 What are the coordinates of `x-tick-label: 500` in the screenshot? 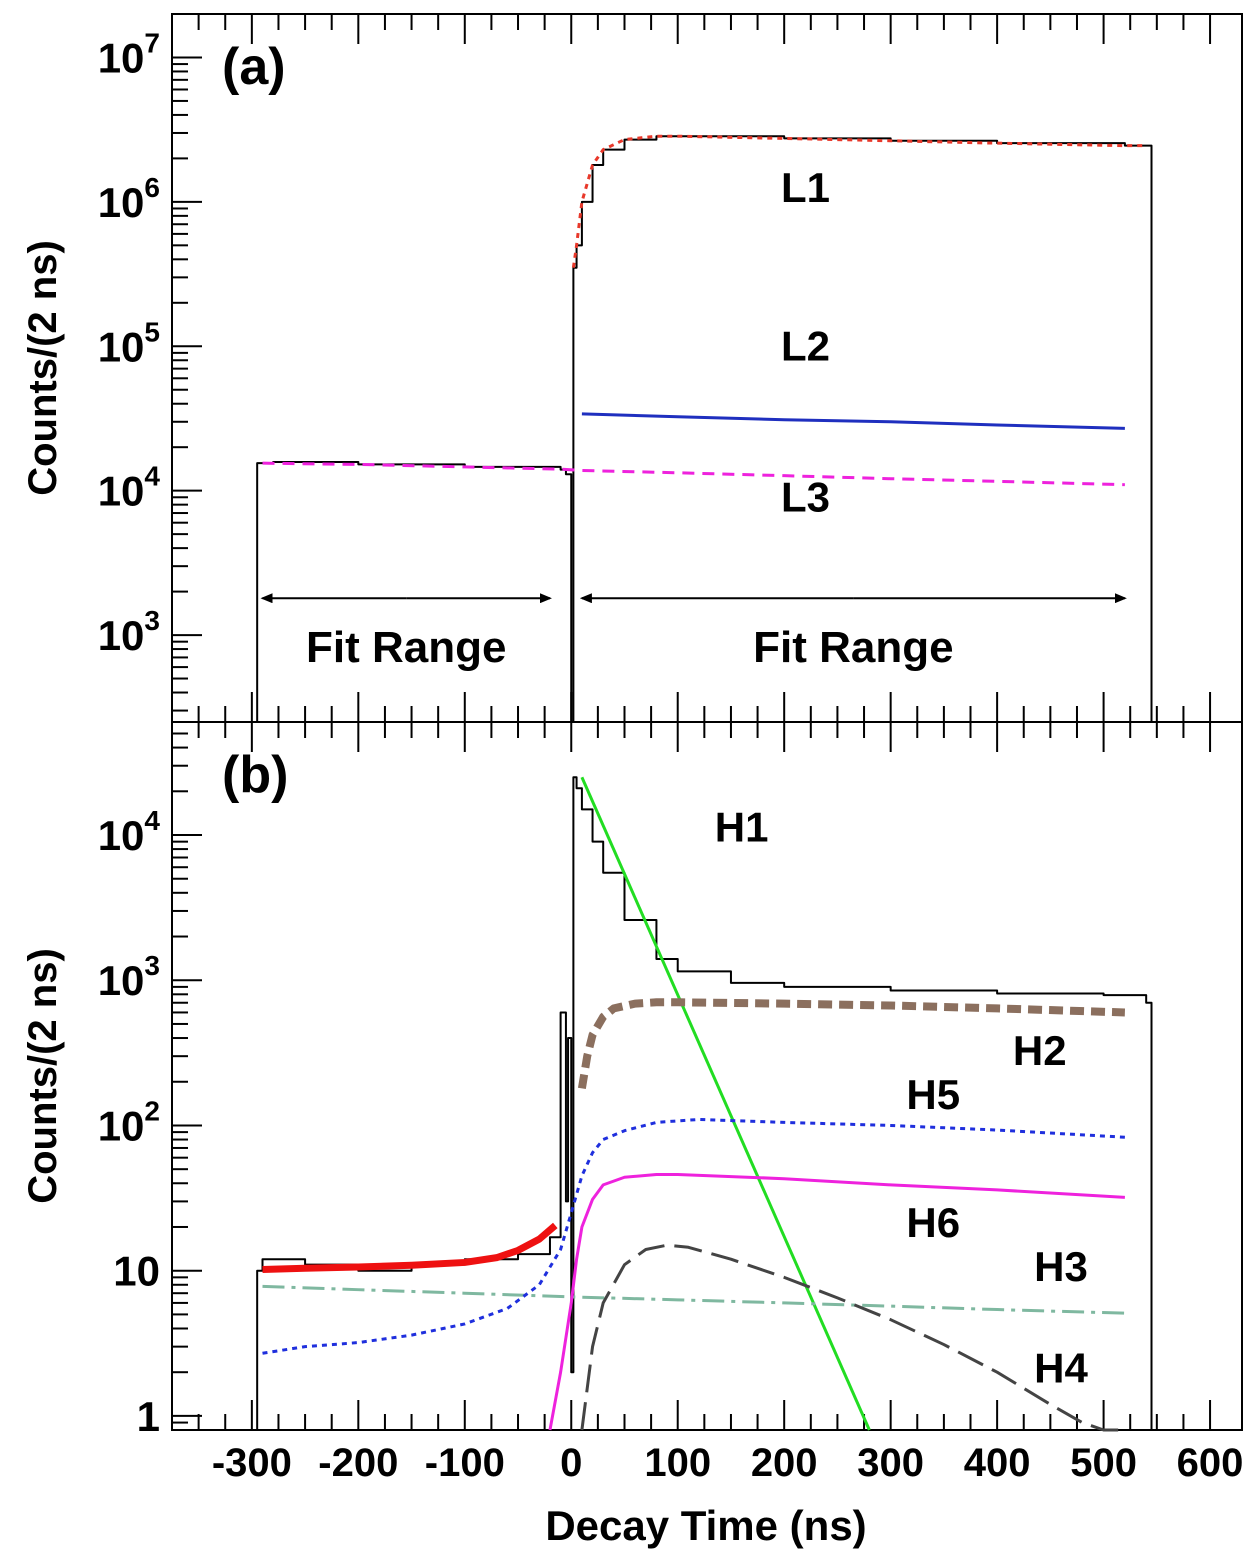 It's located at (1103, 1463).